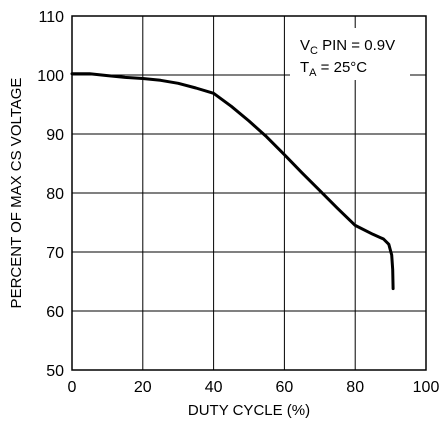 Image resolution: width=441 pixels, height=422 pixels. Describe the element at coordinates (426, 387) in the screenshot. I see `x-tick-label: 100` at that location.